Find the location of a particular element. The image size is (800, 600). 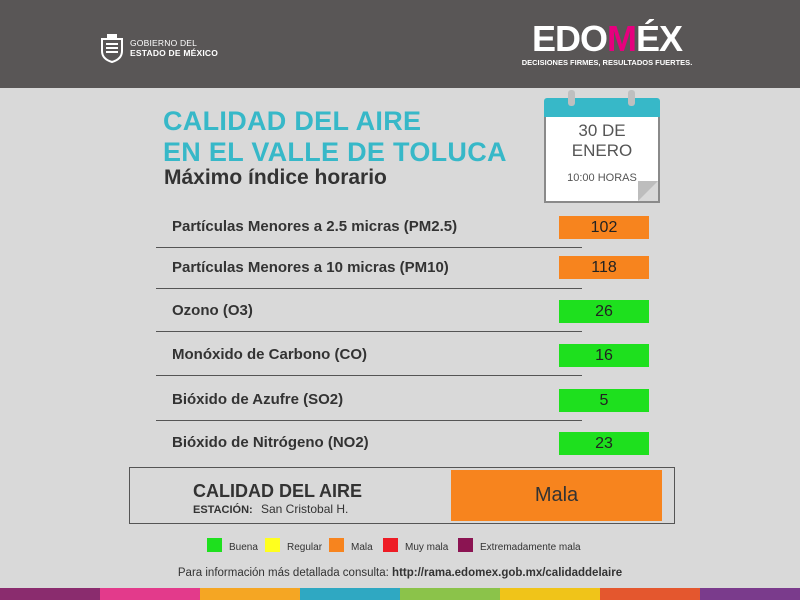

coat-of-arms-icon is located at coordinates (112, 48).